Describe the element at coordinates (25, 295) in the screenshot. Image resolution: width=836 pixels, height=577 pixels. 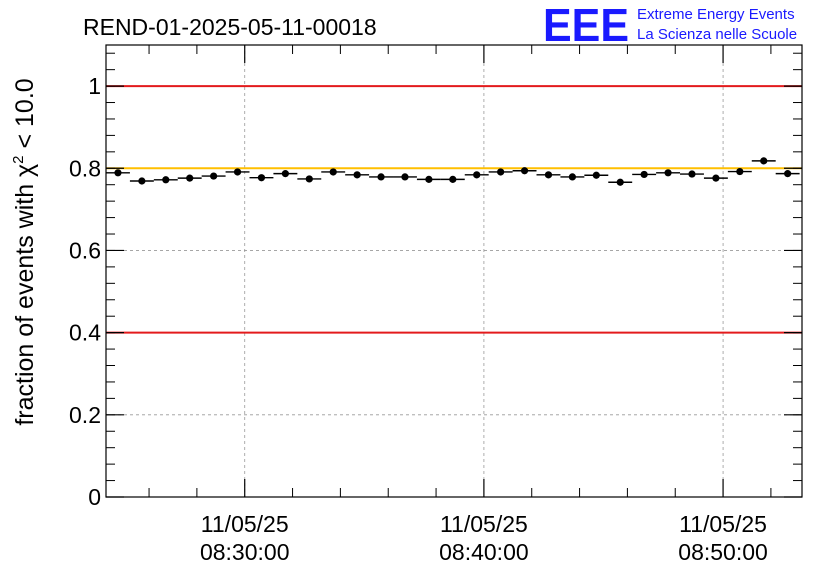
I see `y-axis-label-main: fraction of events with χ` at that location.